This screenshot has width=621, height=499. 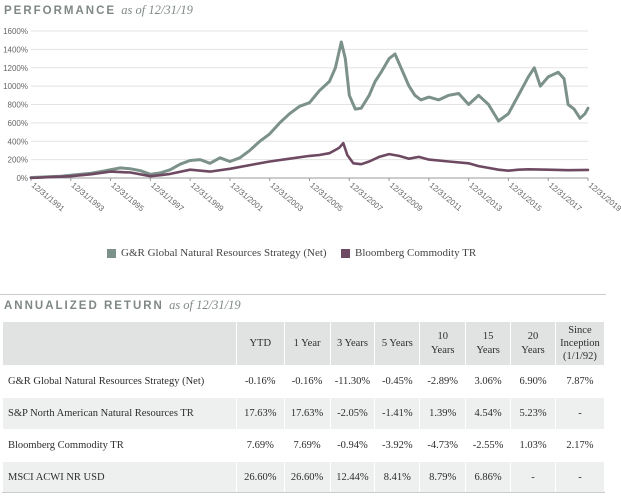 I want to click on x-tick-label: 12/31/2005, so click(x=326, y=197).